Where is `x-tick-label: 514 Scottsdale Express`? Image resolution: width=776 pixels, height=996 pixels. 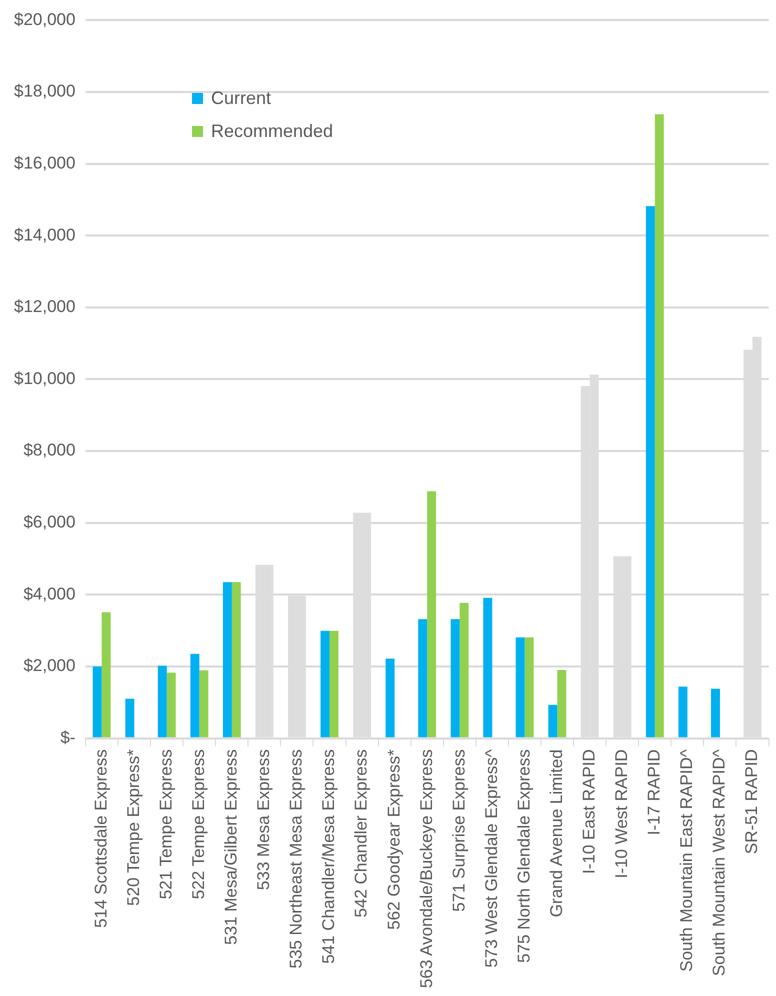
x-tick-label: 514 Scottsdale Express is located at coordinates (100, 838).